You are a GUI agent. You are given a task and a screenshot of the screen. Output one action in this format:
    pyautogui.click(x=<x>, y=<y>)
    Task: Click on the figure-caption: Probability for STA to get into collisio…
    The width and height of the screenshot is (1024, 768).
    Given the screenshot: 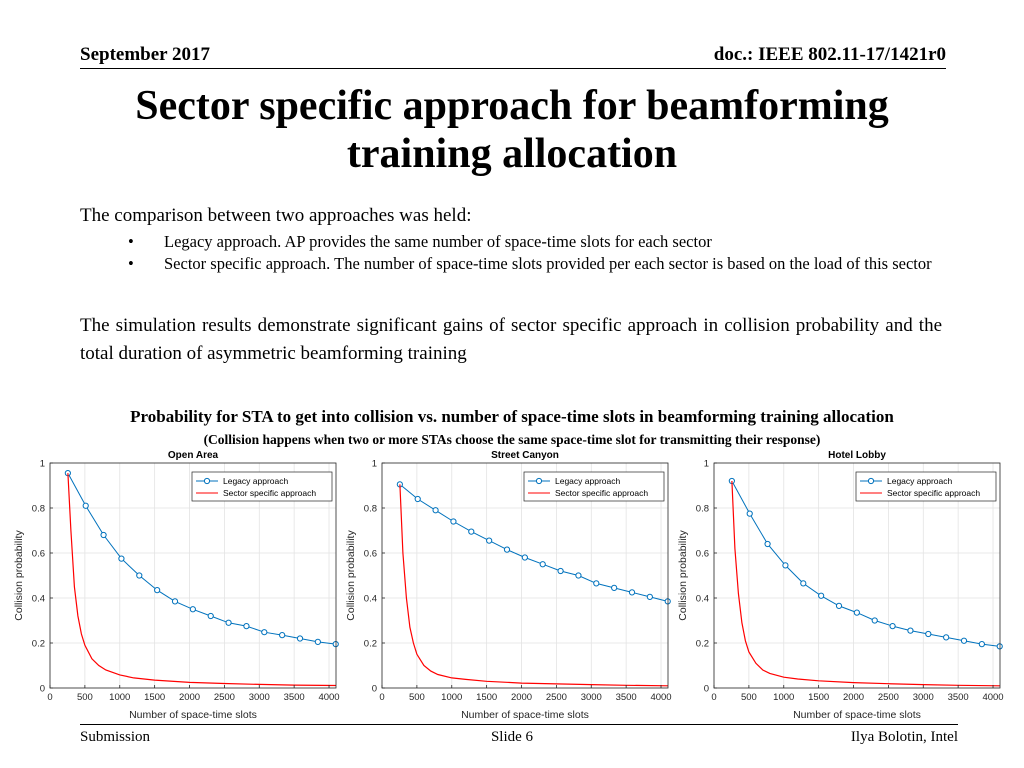 What is the action you would take?
    pyautogui.click(x=512, y=416)
    